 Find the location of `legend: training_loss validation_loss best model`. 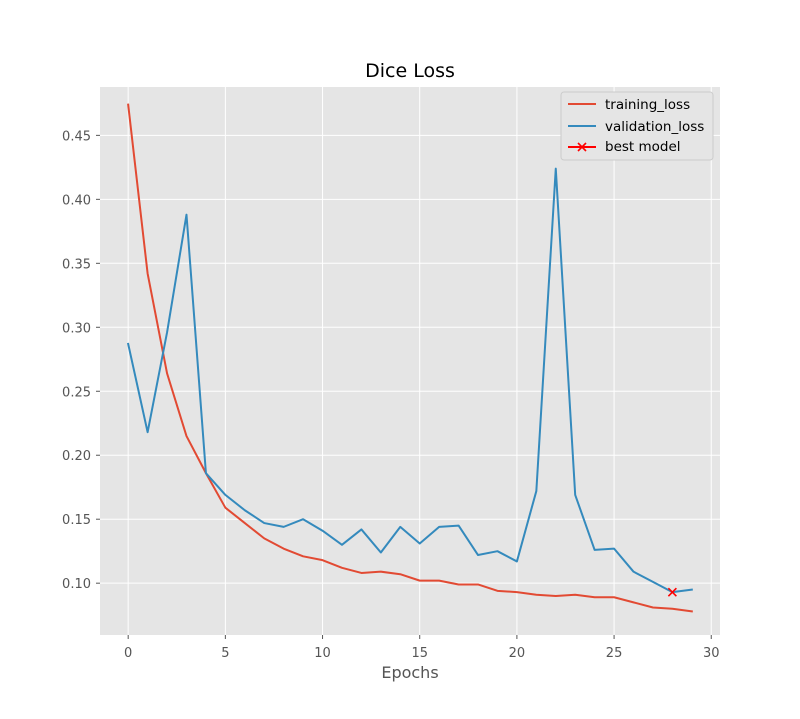

legend: training_loss validation_loss best model is located at coordinates (637, 126).